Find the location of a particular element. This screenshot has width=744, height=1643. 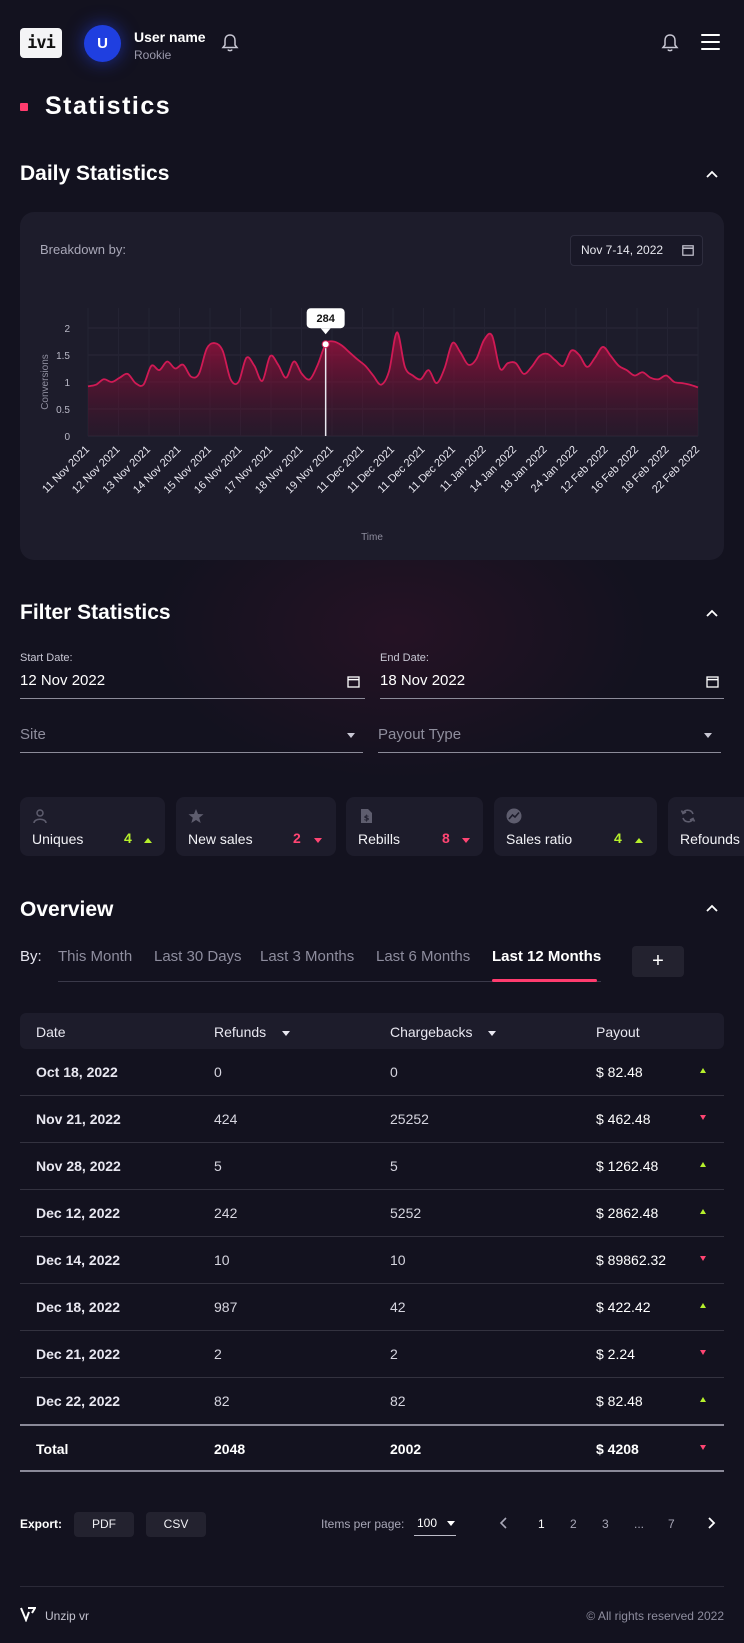

site-select: Site is located at coordinates (33, 734).